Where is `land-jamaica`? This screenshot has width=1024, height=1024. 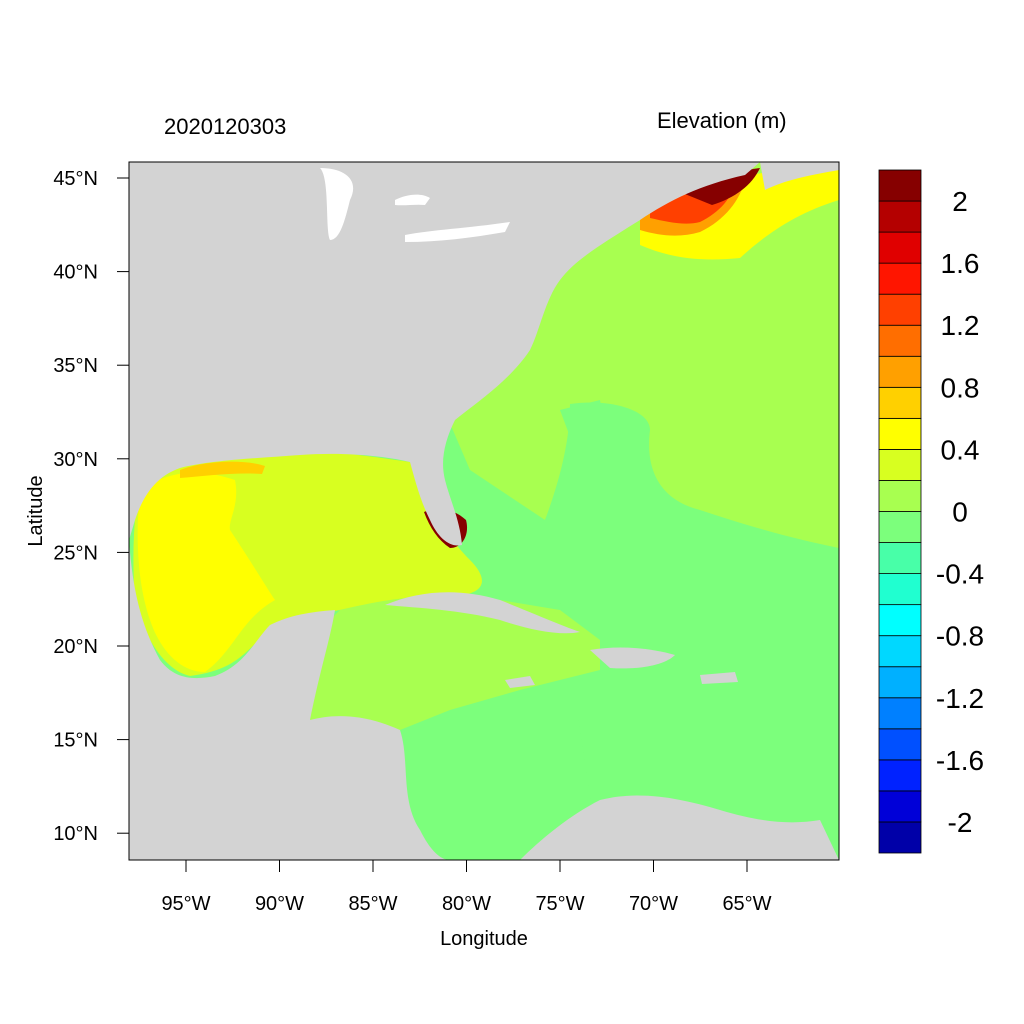 land-jamaica is located at coordinates (520, 682).